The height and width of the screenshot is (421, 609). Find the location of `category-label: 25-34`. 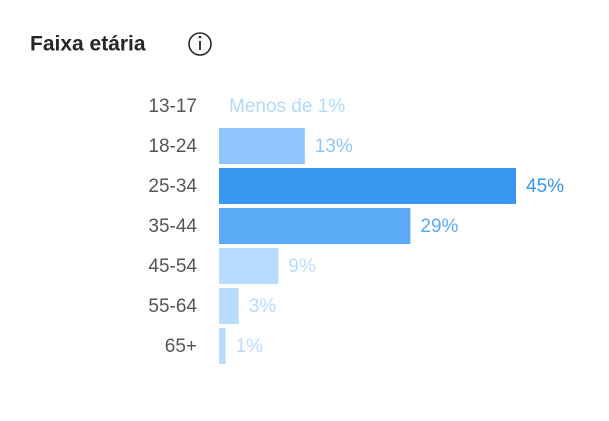

category-label: 25-34 is located at coordinates (172, 186).